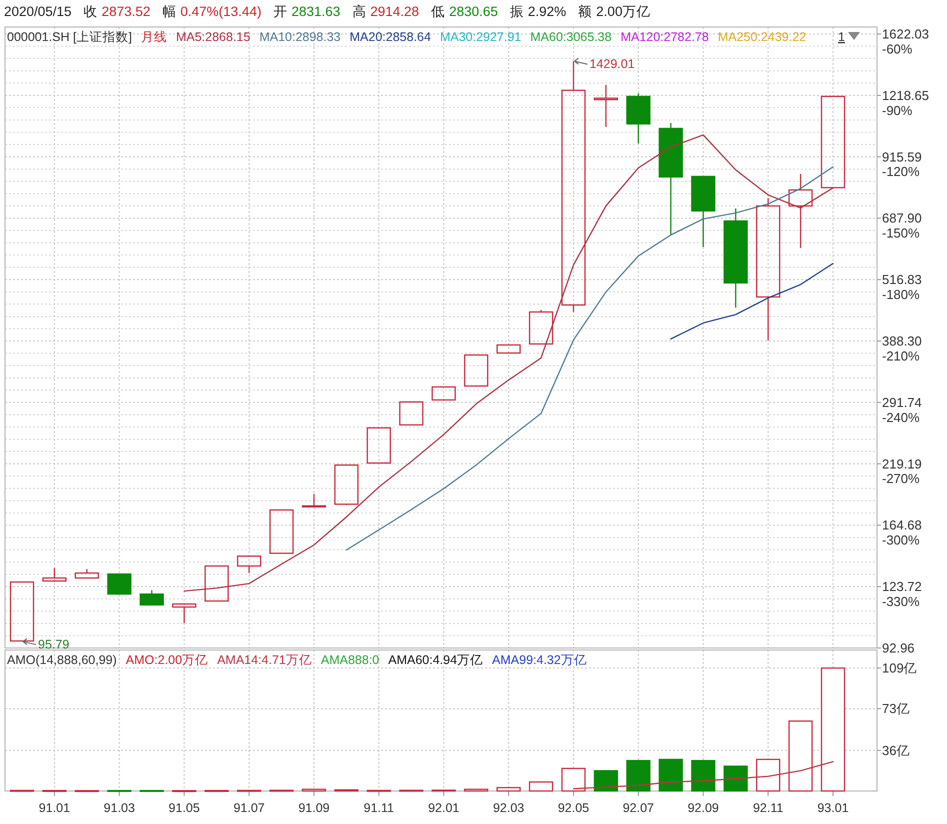 Image resolution: width=947 pixels, height=824 pixels. Describe the element at coordinates (623, 11) in the screenshot. I see `text: 2.00万亿` at that location.